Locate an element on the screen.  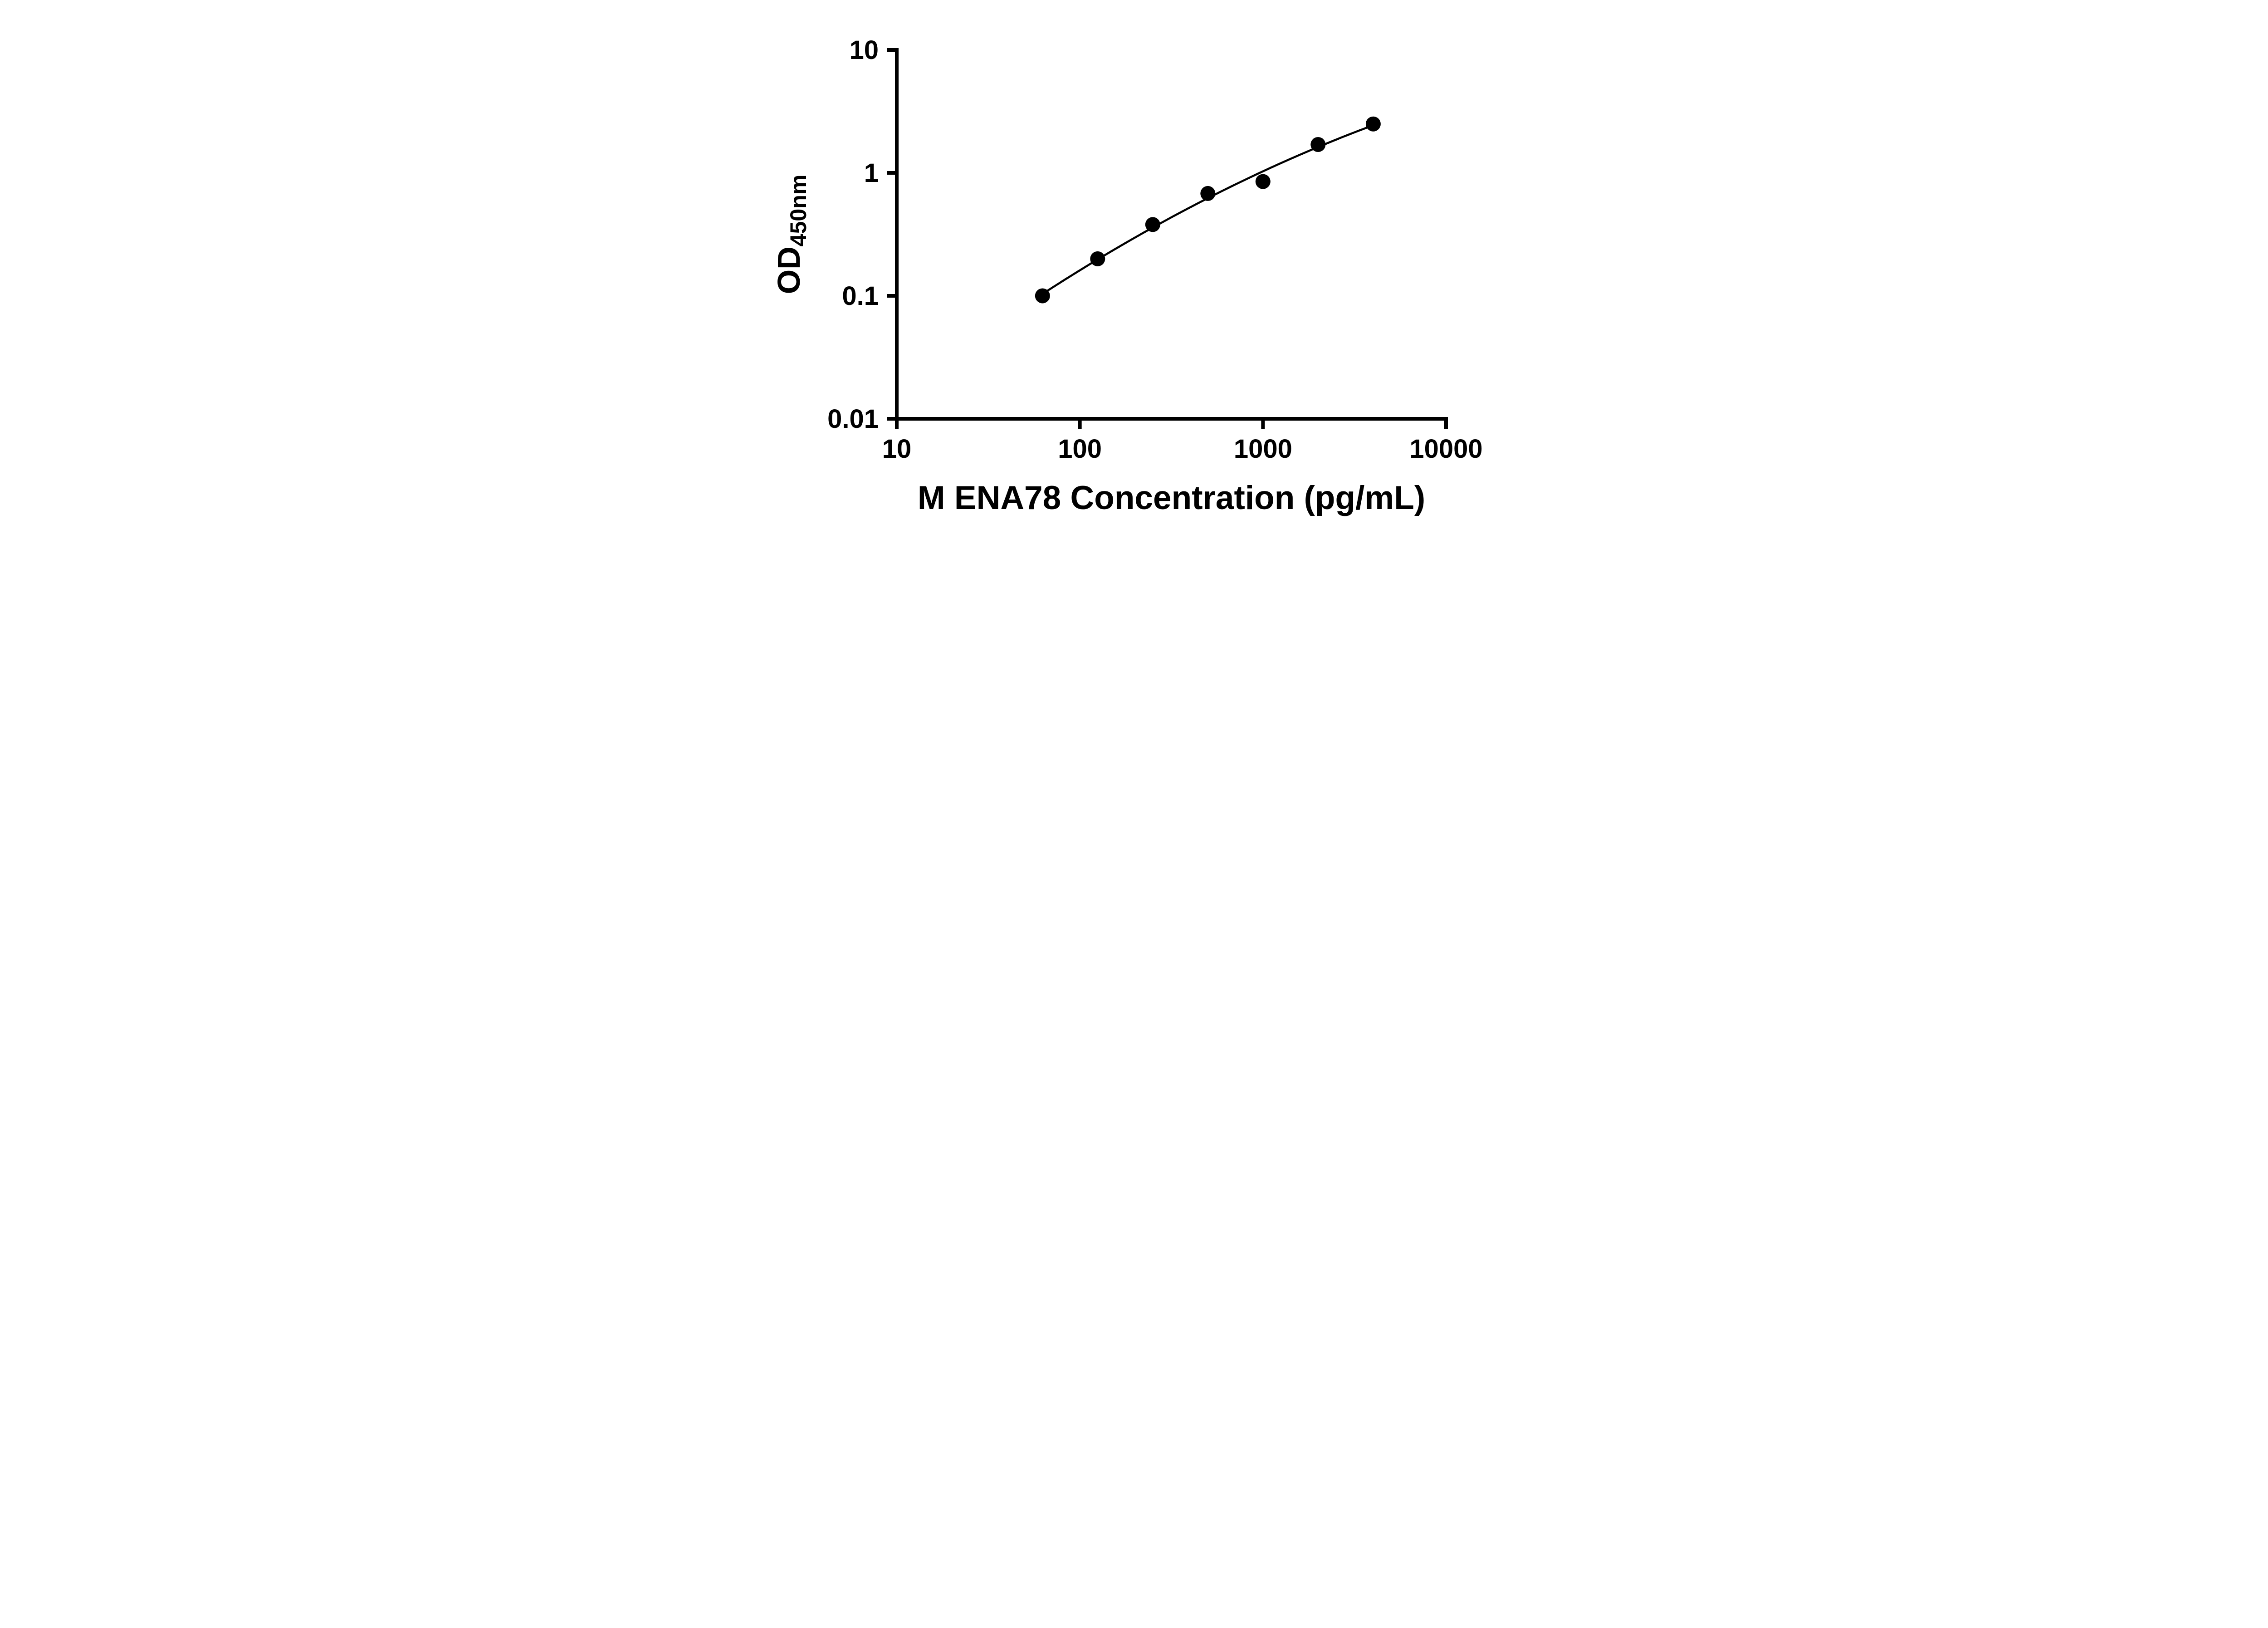
x-tick-label: 100 is located at coordinates (1080, 449).